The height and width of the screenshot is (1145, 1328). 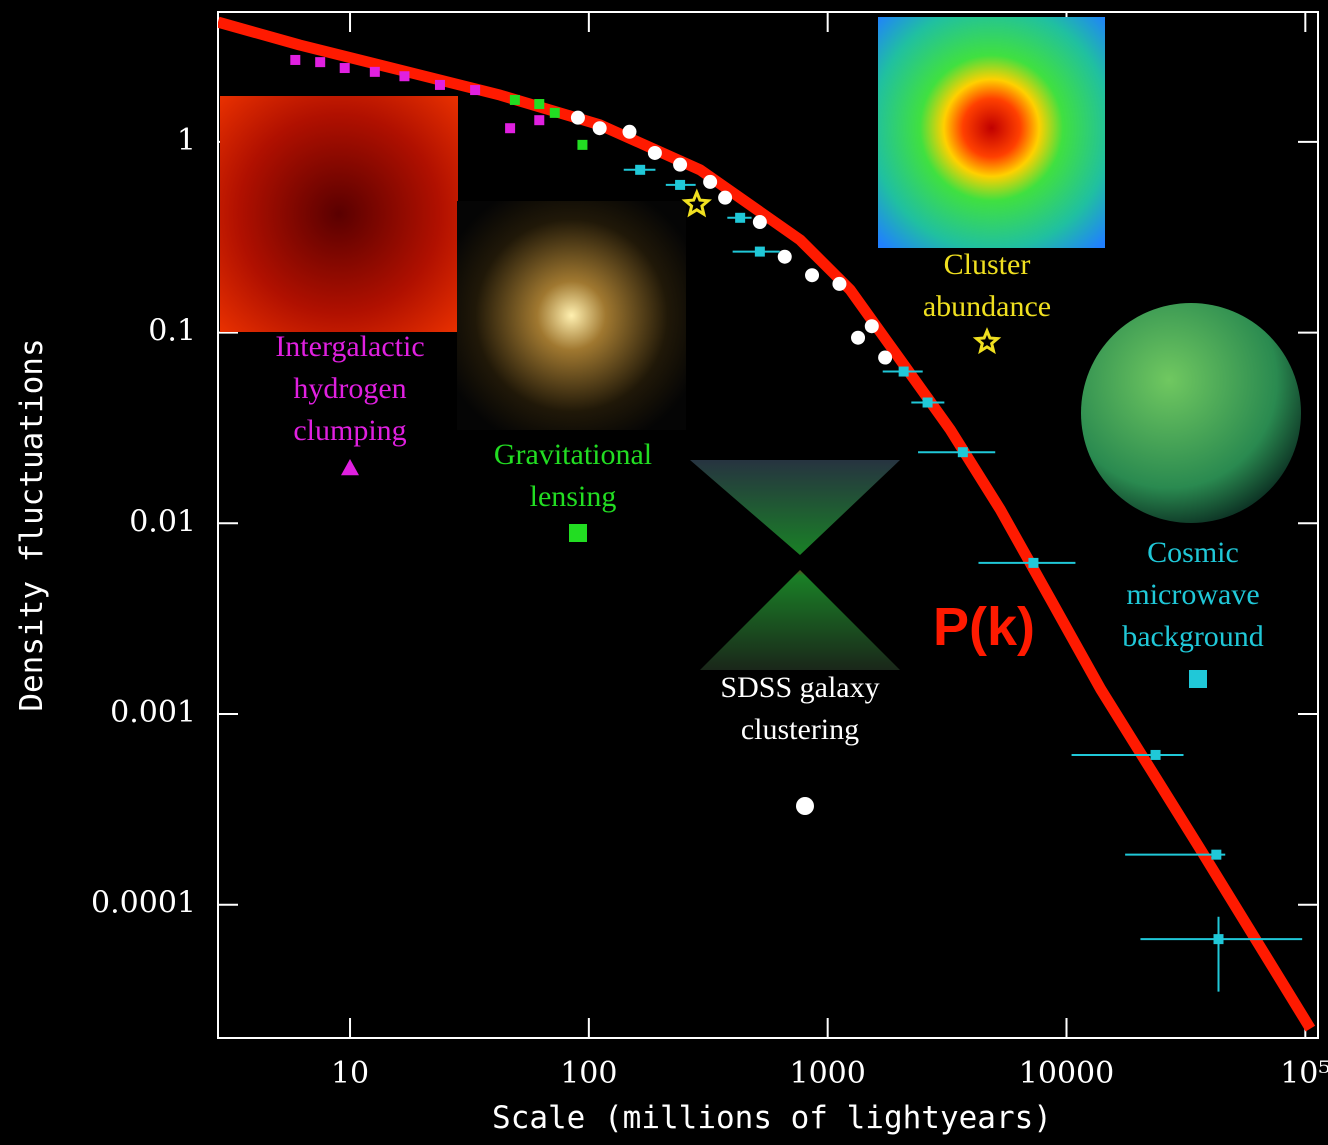 I want to click on y-tick-label: 1, so click(x=186, y=140).